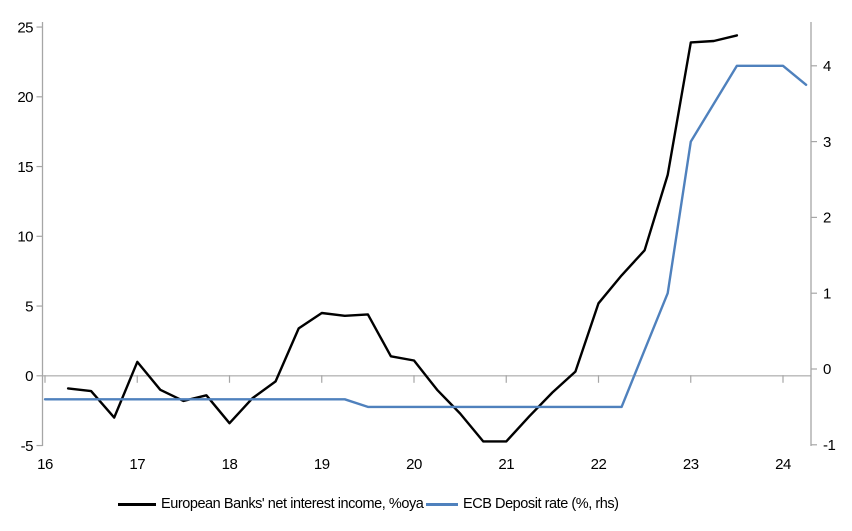 The image size is (852, 531). What do you see at coordinates (599, 464) in the screenshot?
I see `x-axis-tick-label: 22` at bounding box center [599, 464].